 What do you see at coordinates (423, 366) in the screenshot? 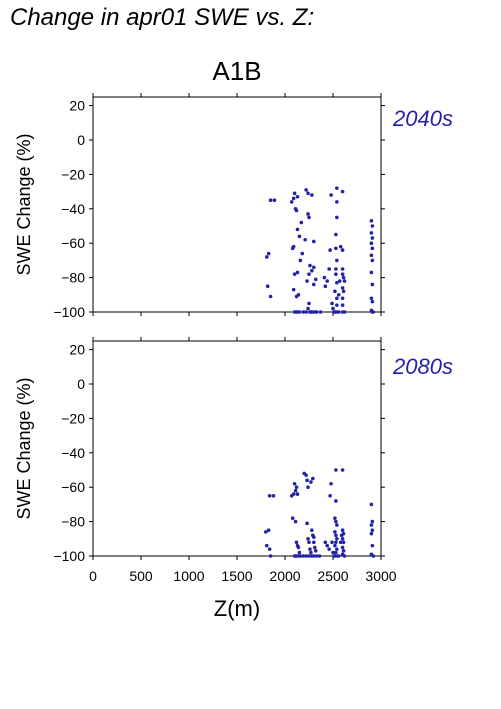
I see `period-label-bottom: 2080s` at bounding box center [423, 366].